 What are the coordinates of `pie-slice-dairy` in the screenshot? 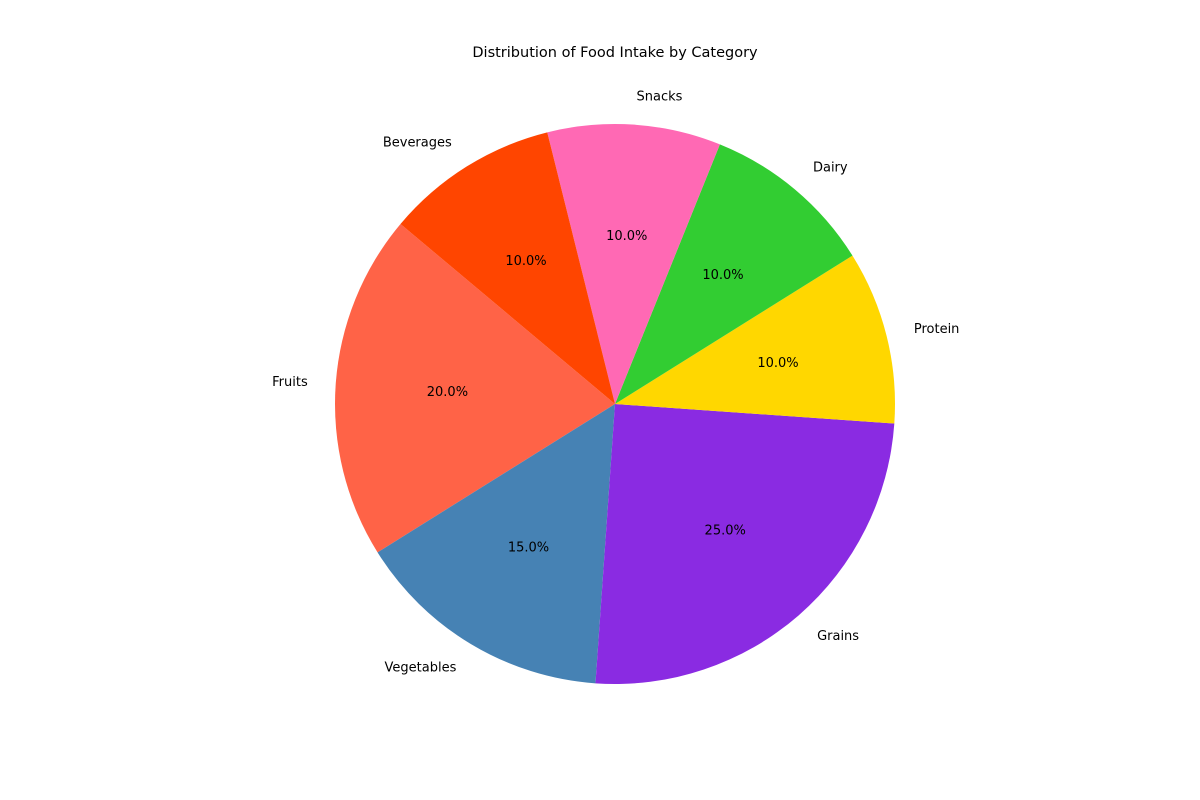 It's located at (734, 274).